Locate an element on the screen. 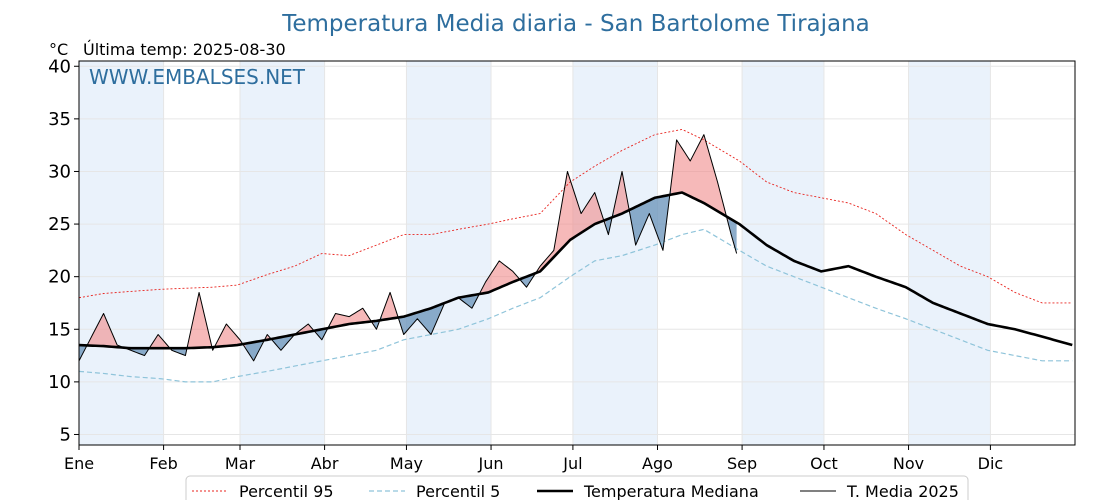  y-tick-label: 30 is located at coordinates (59, 171).